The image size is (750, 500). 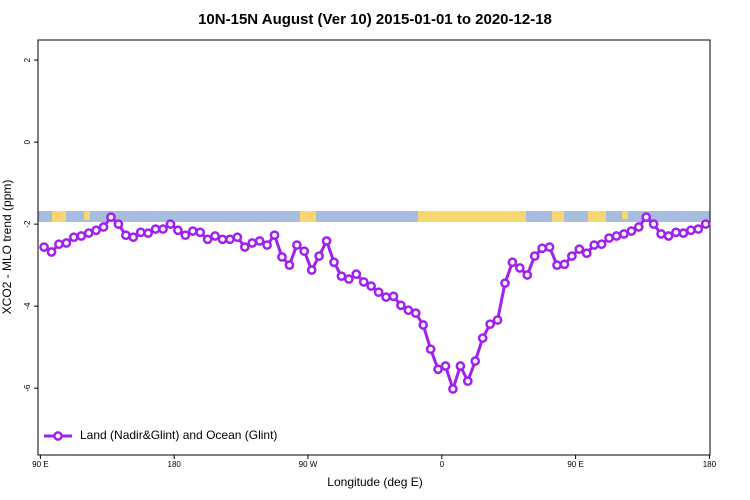 I want to click on y-tick-label: -4, so click(x=27, y=306).